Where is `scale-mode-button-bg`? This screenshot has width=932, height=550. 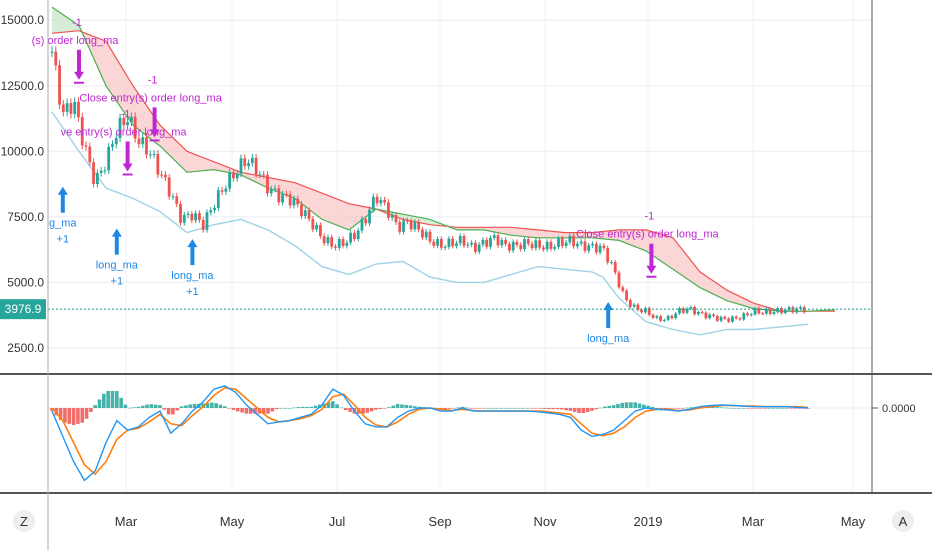
scale-mode-button-bg is located at coordinates (24, 521).